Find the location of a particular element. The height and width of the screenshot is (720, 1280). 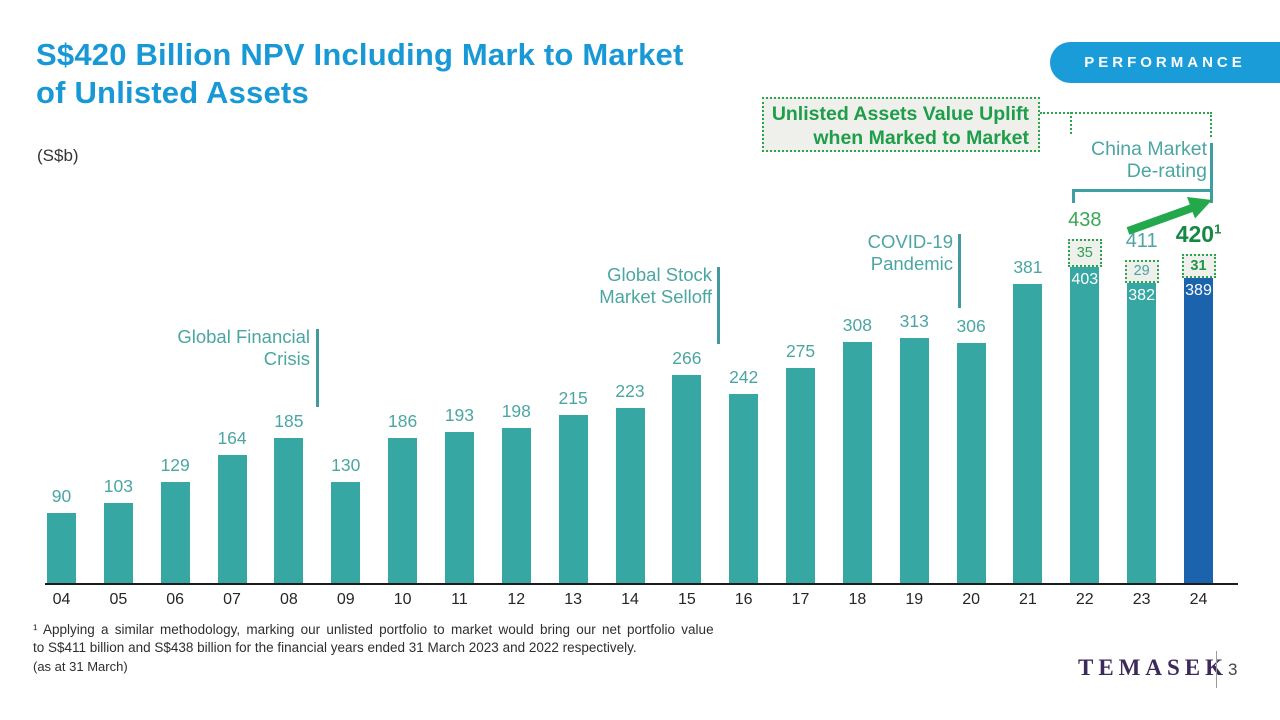

value-label-08: 185 is located at coordinates (289, 421).